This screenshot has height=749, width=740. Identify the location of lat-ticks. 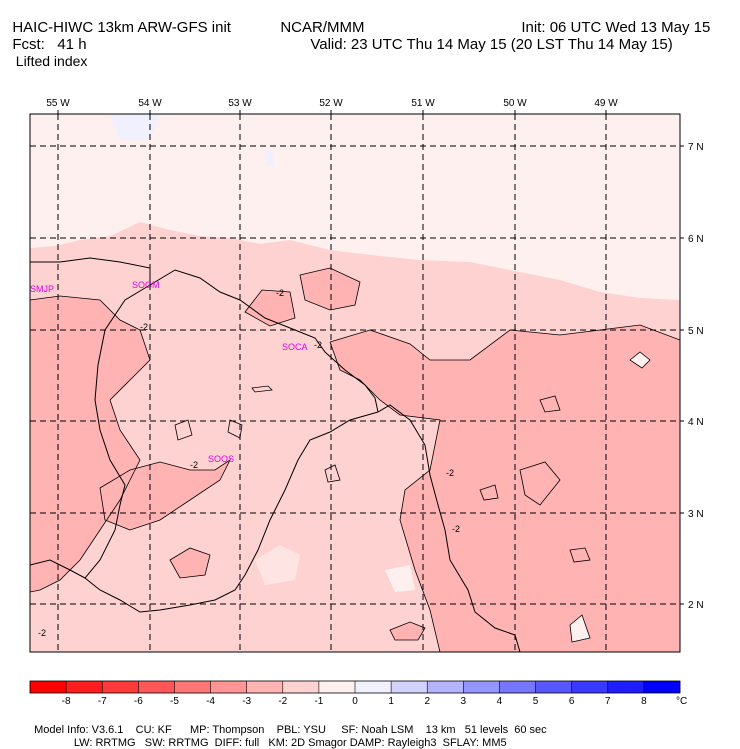
(682, 375).